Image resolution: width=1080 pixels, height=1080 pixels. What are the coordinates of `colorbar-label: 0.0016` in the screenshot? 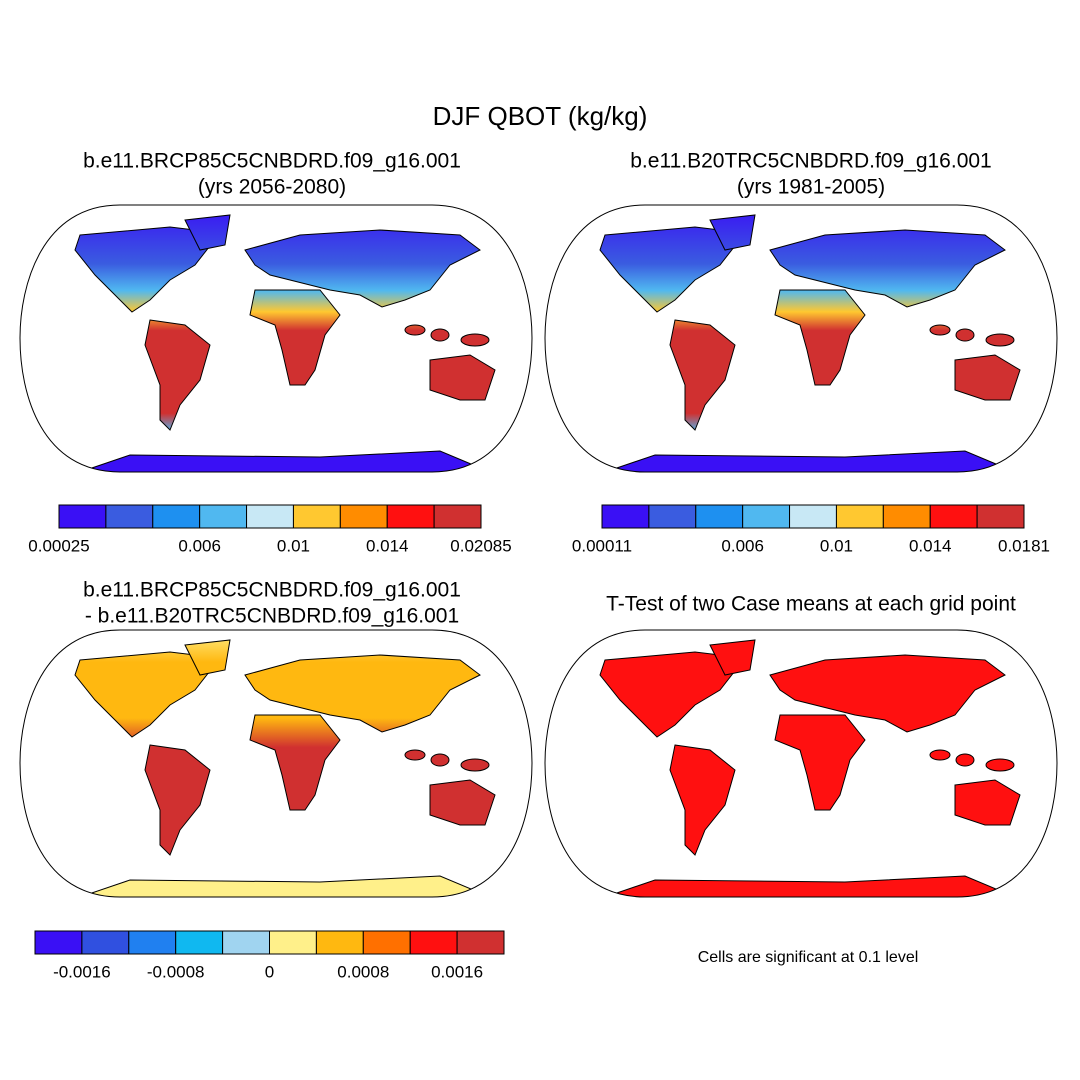 It's located at (457, 971).